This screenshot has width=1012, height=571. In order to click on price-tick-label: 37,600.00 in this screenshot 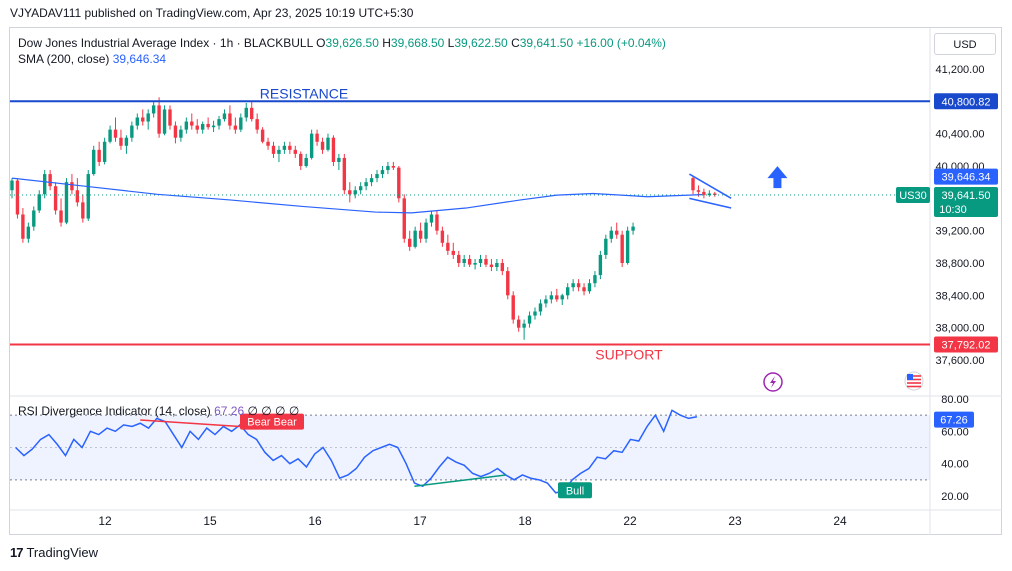, I will do `click(960, 361)`.